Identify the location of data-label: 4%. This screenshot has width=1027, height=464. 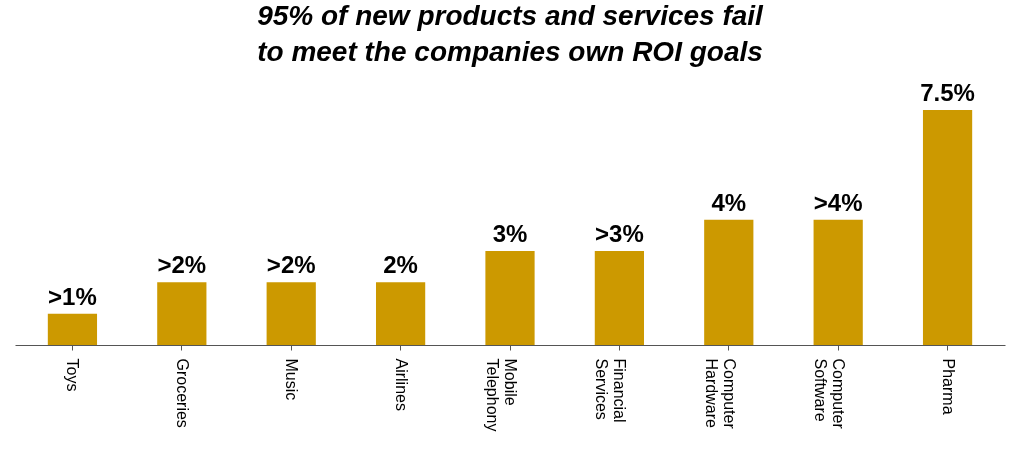
(729, 202).